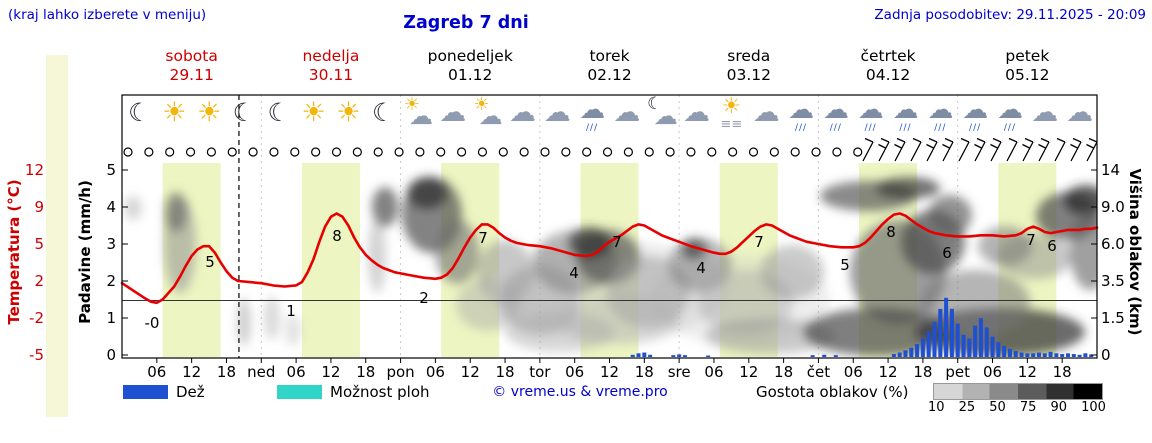 Image resolution: width=1152 pixels, height=443 pixels. Describe the element at coordinates (1010, 15) in the screenshot. I see `last-update-text: Zadnja posodobitev: 29.11.2025 - 20:09` at that location.